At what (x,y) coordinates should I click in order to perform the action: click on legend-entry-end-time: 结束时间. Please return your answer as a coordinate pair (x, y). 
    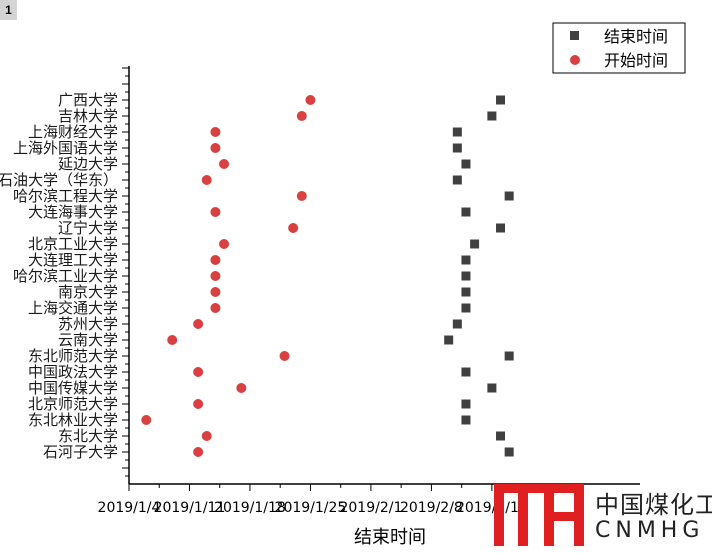
    Looking at the image, I should click on (636, 36).